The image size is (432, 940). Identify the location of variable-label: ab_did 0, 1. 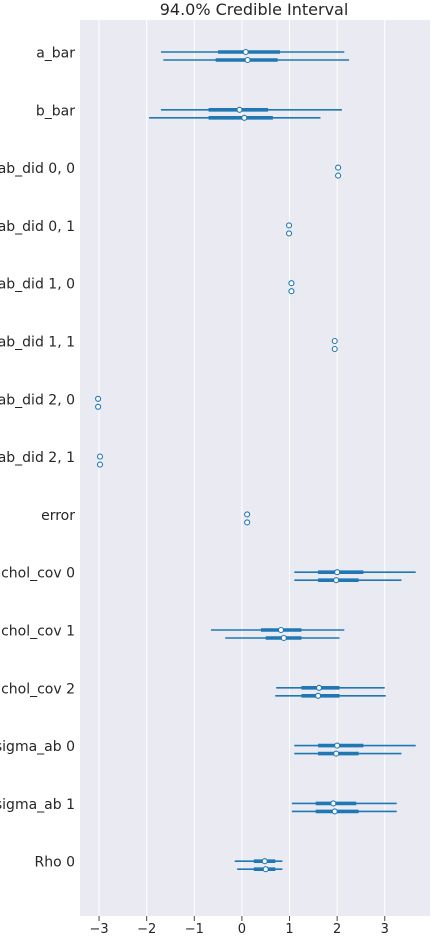
(37, 227).